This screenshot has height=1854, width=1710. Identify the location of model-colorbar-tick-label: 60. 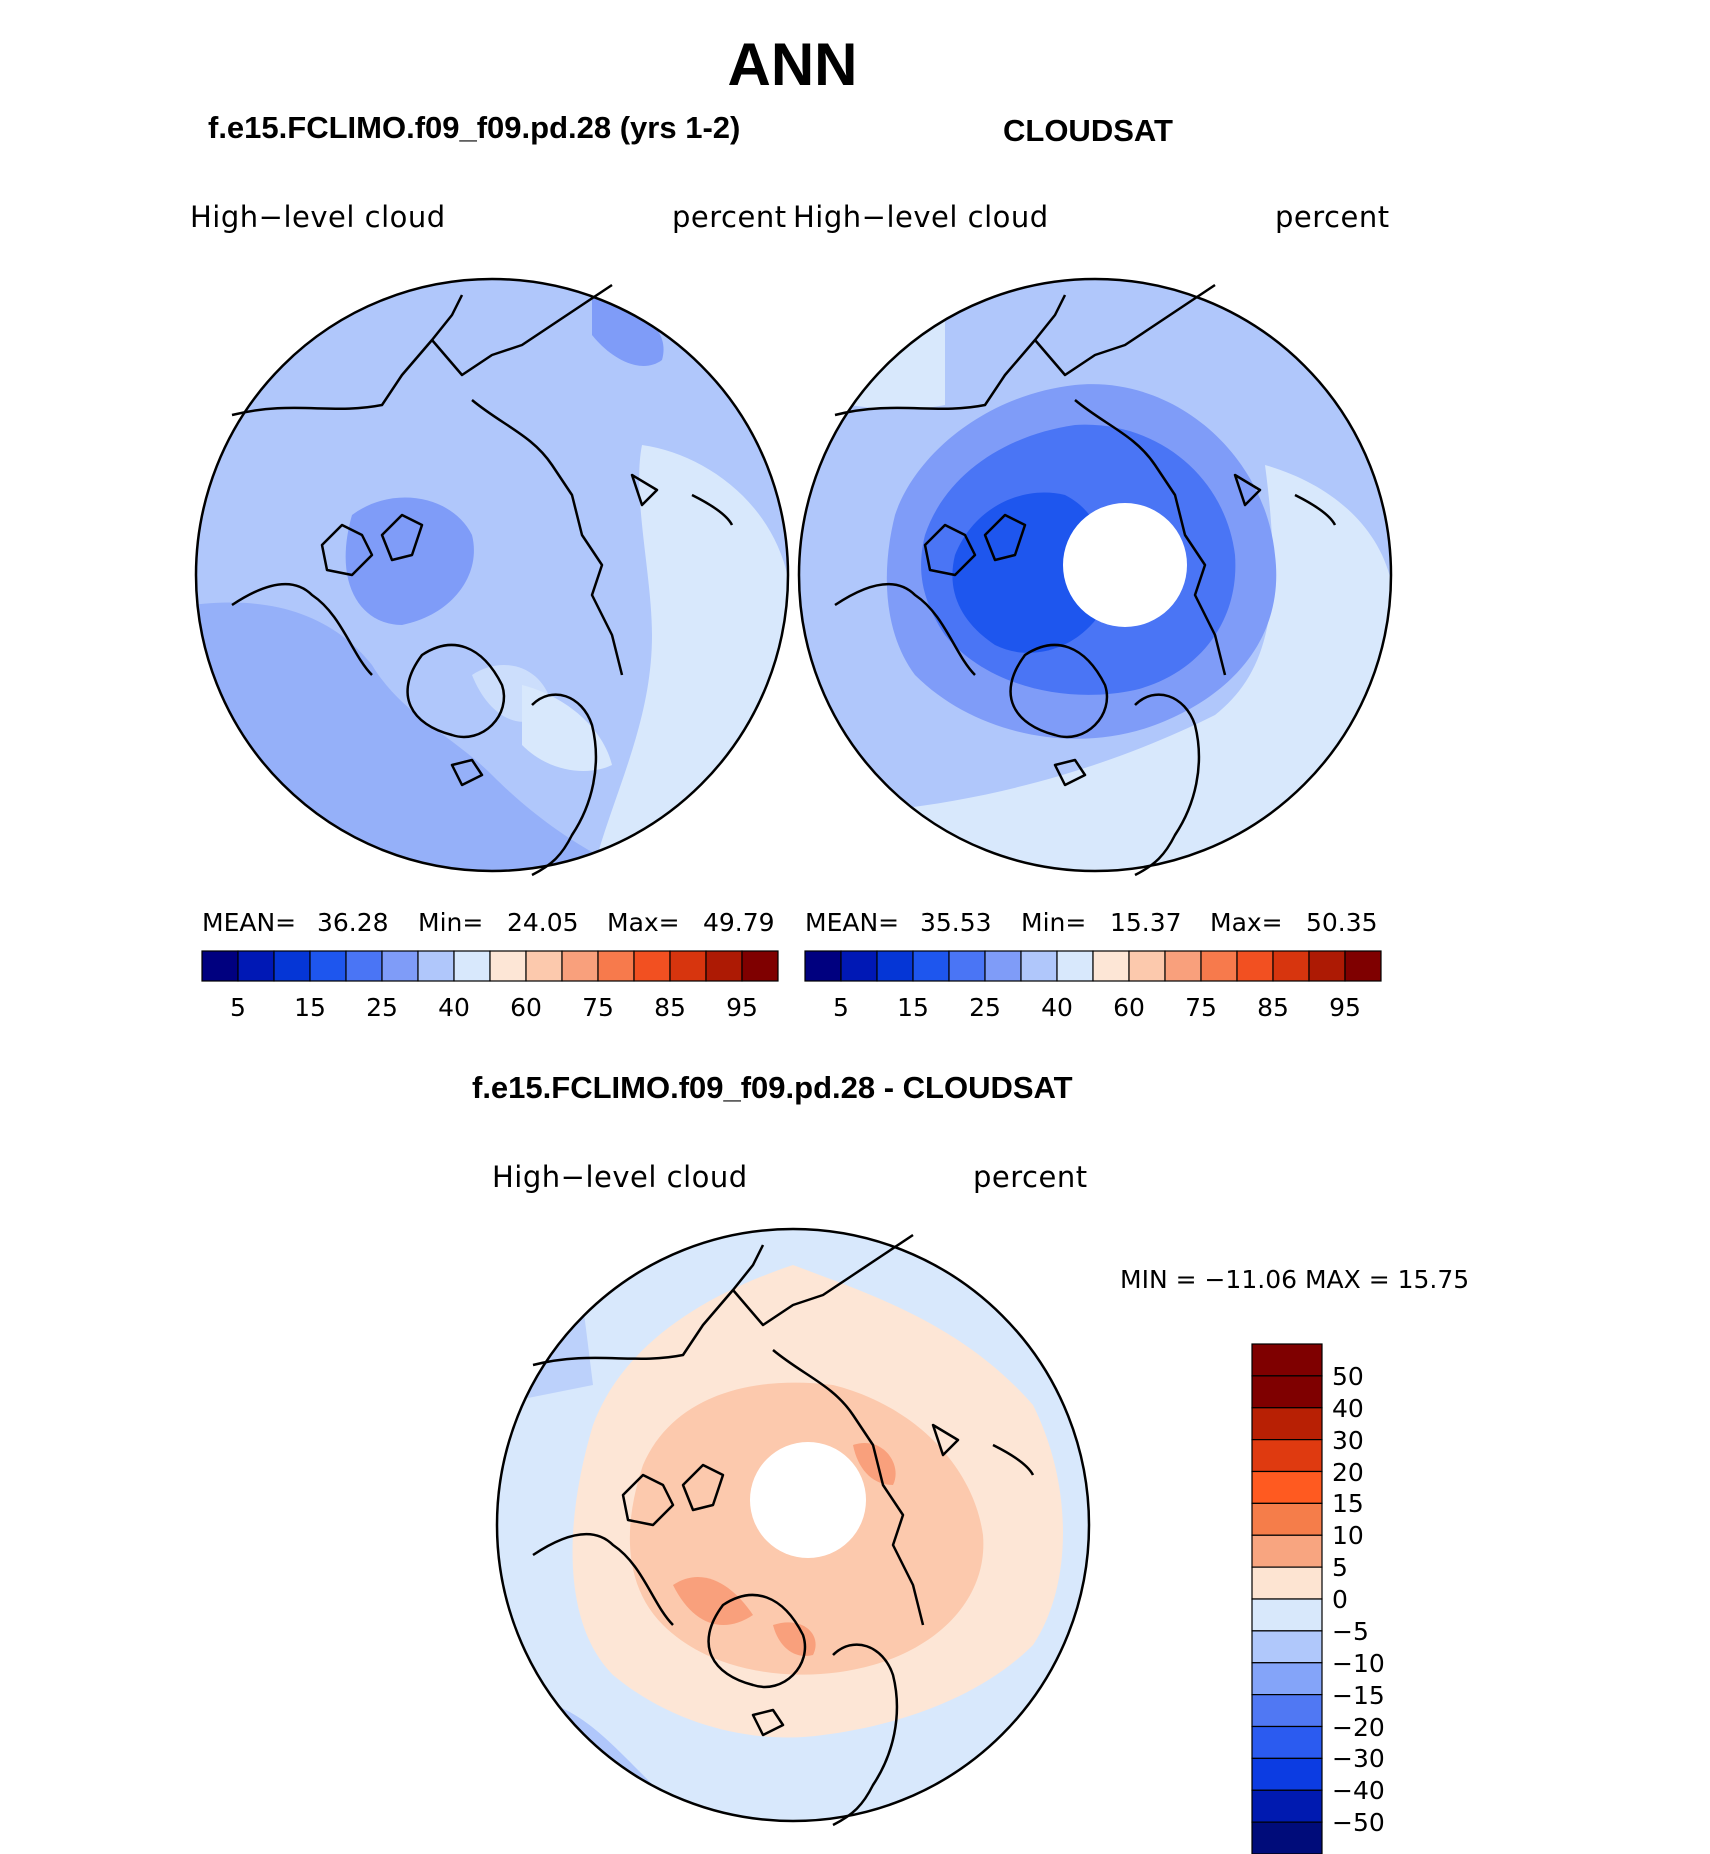
(526, 1007).